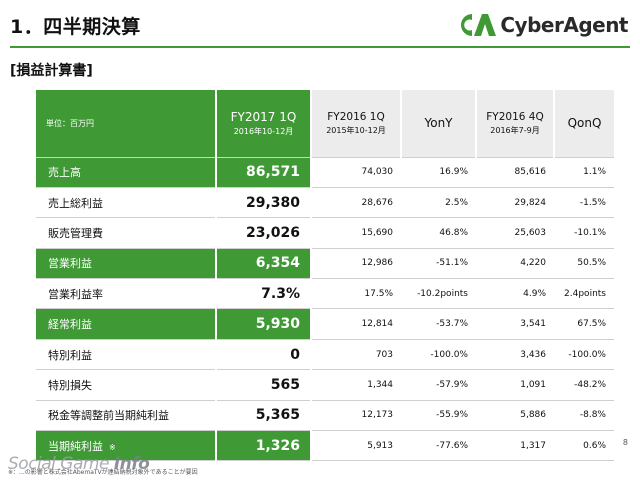 Image resolution: width=640 pixels, height=480 pixels. What do you see at coordinates (263, 203) in the screenshot?
I see `value-fy2017-1q: 29,380` at bounding box center [263, 203].